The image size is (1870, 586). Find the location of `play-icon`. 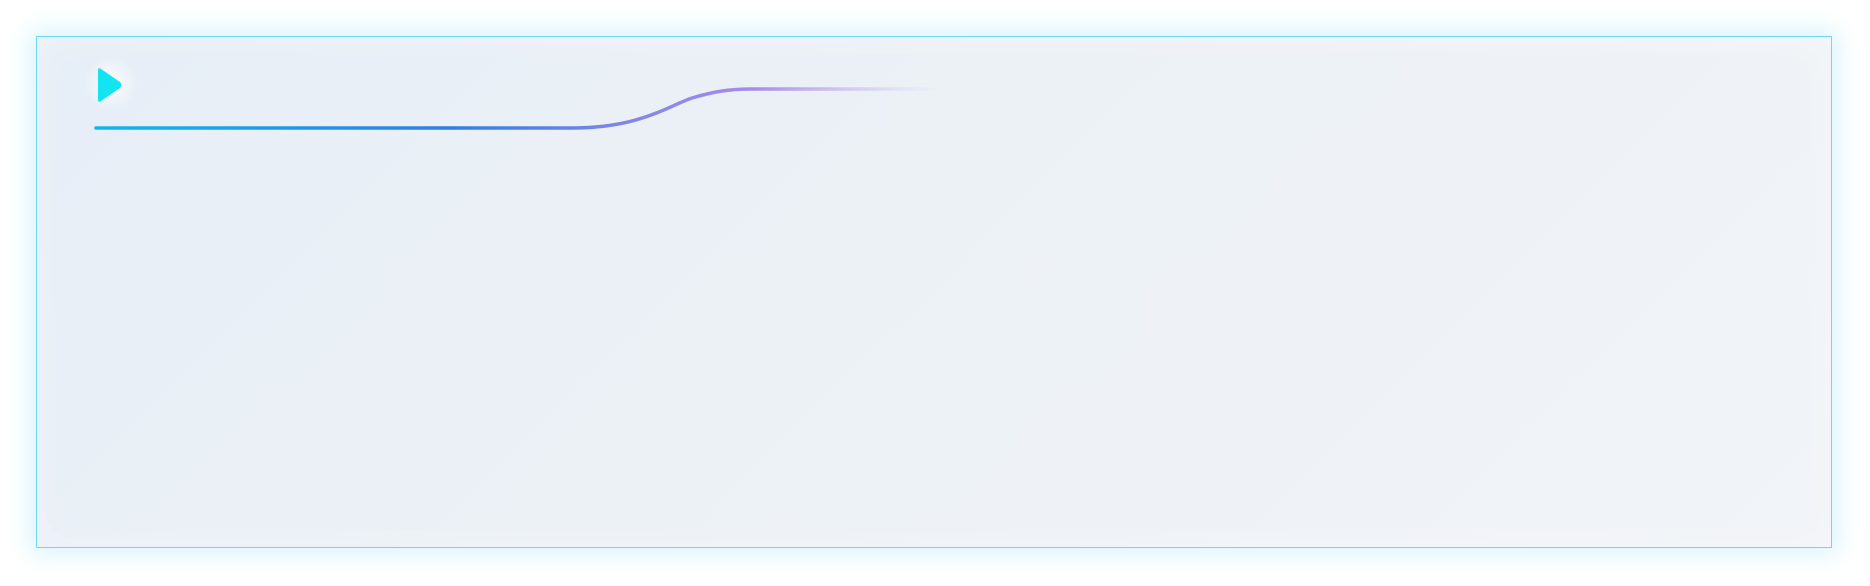

play-icon is located at coordinates (110, 85).